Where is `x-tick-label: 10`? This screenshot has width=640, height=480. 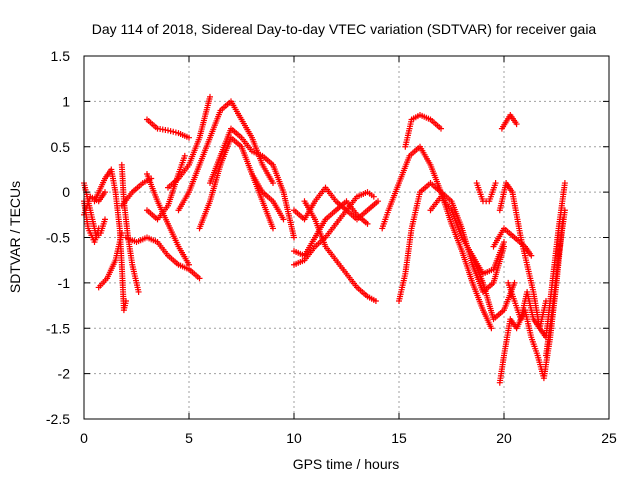
x-tick-label: 10 is located at coordinates (294, 438).